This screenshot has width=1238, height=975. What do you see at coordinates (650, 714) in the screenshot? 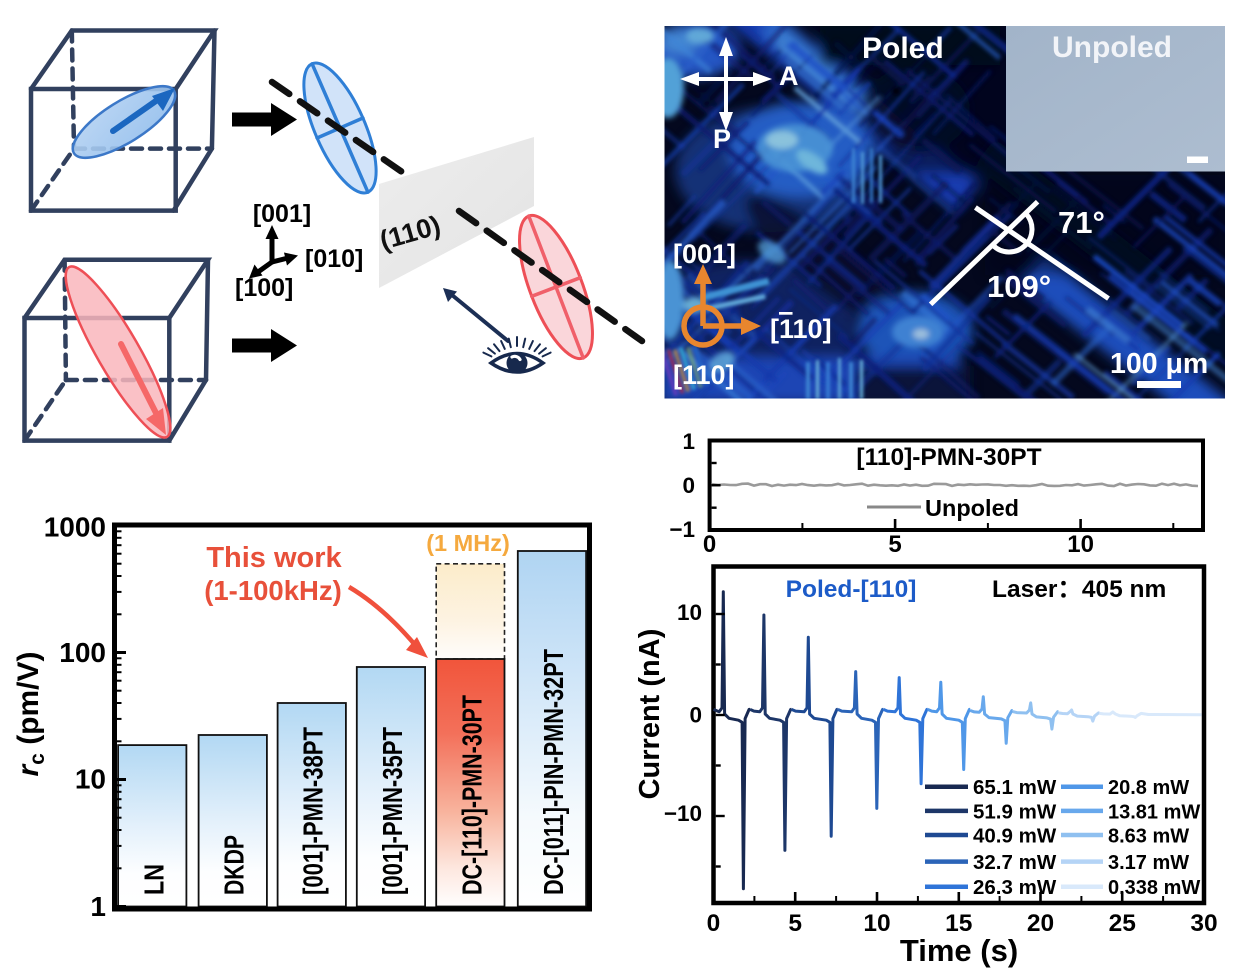
I see `svg-text: Current (nA)` at bounding box center [650, 714].